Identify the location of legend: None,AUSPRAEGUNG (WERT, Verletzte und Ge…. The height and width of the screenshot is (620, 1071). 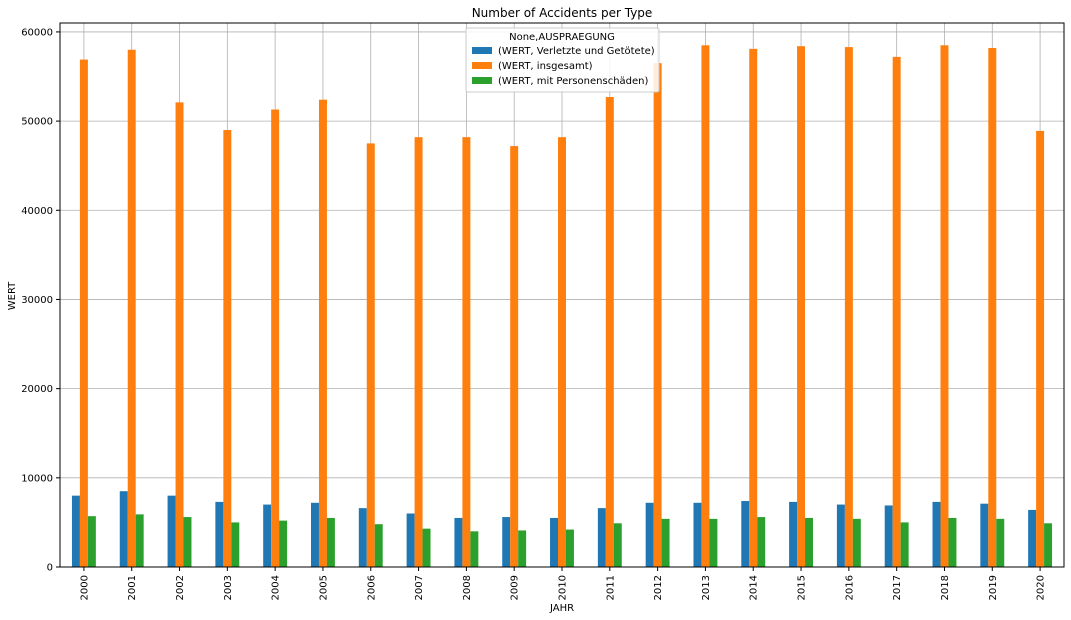
(562, 60).